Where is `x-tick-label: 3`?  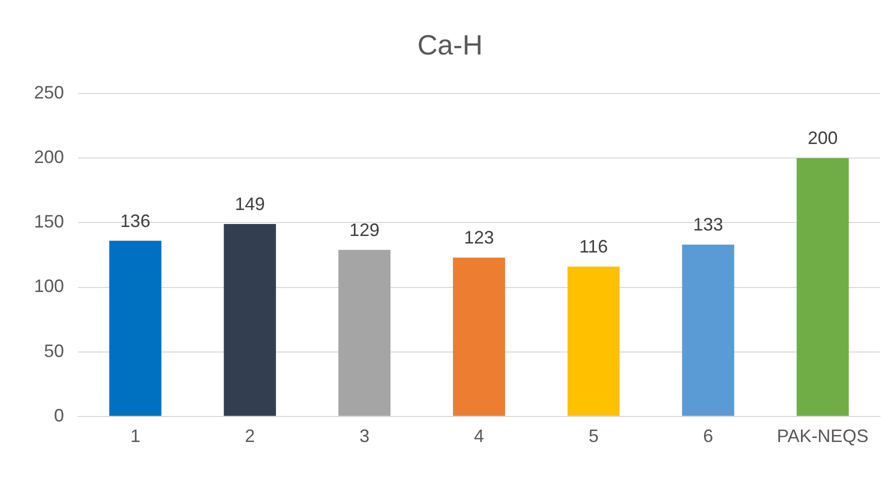
x-tick-label: 3 is located at coordinates (364, 436).